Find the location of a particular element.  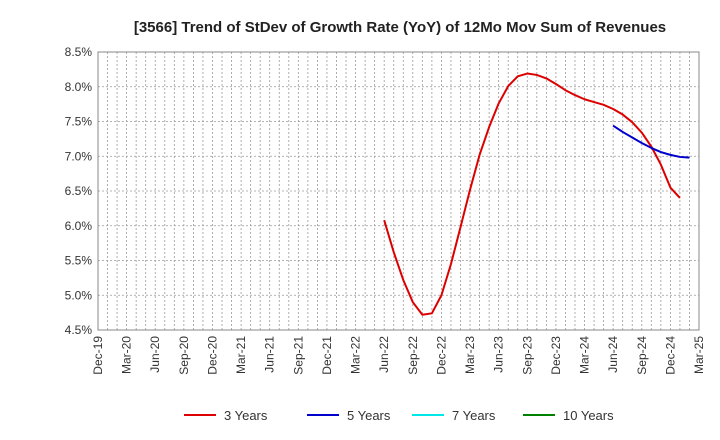

x-tick-label: Dec-24 is located at coordinates (670, 355).